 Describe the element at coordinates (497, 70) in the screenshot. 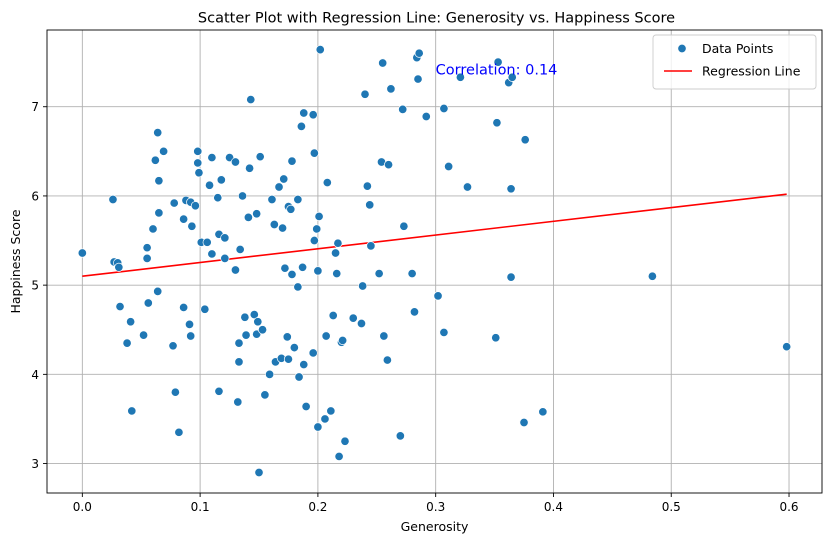

I see `correlation-annotation: Correlation: 0.14` at that location.